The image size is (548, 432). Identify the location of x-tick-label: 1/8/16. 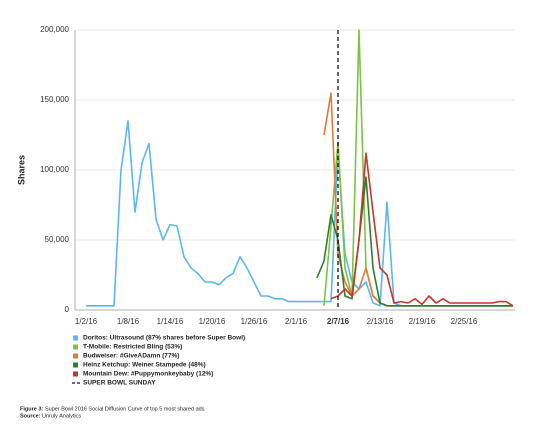
(128, 321).